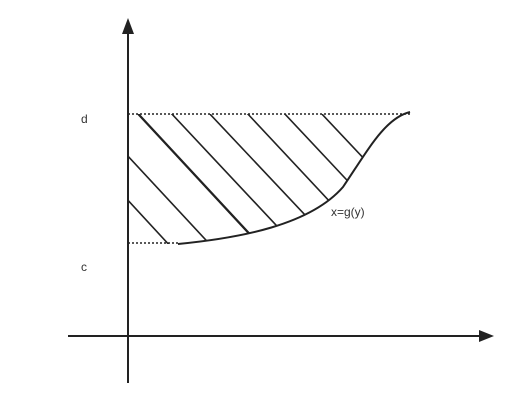 The width and height of the screenshot is (514, 408). Describe the element at coordinates (294, 178) in the screenshot. I see `curve-g-of-y` at that location.